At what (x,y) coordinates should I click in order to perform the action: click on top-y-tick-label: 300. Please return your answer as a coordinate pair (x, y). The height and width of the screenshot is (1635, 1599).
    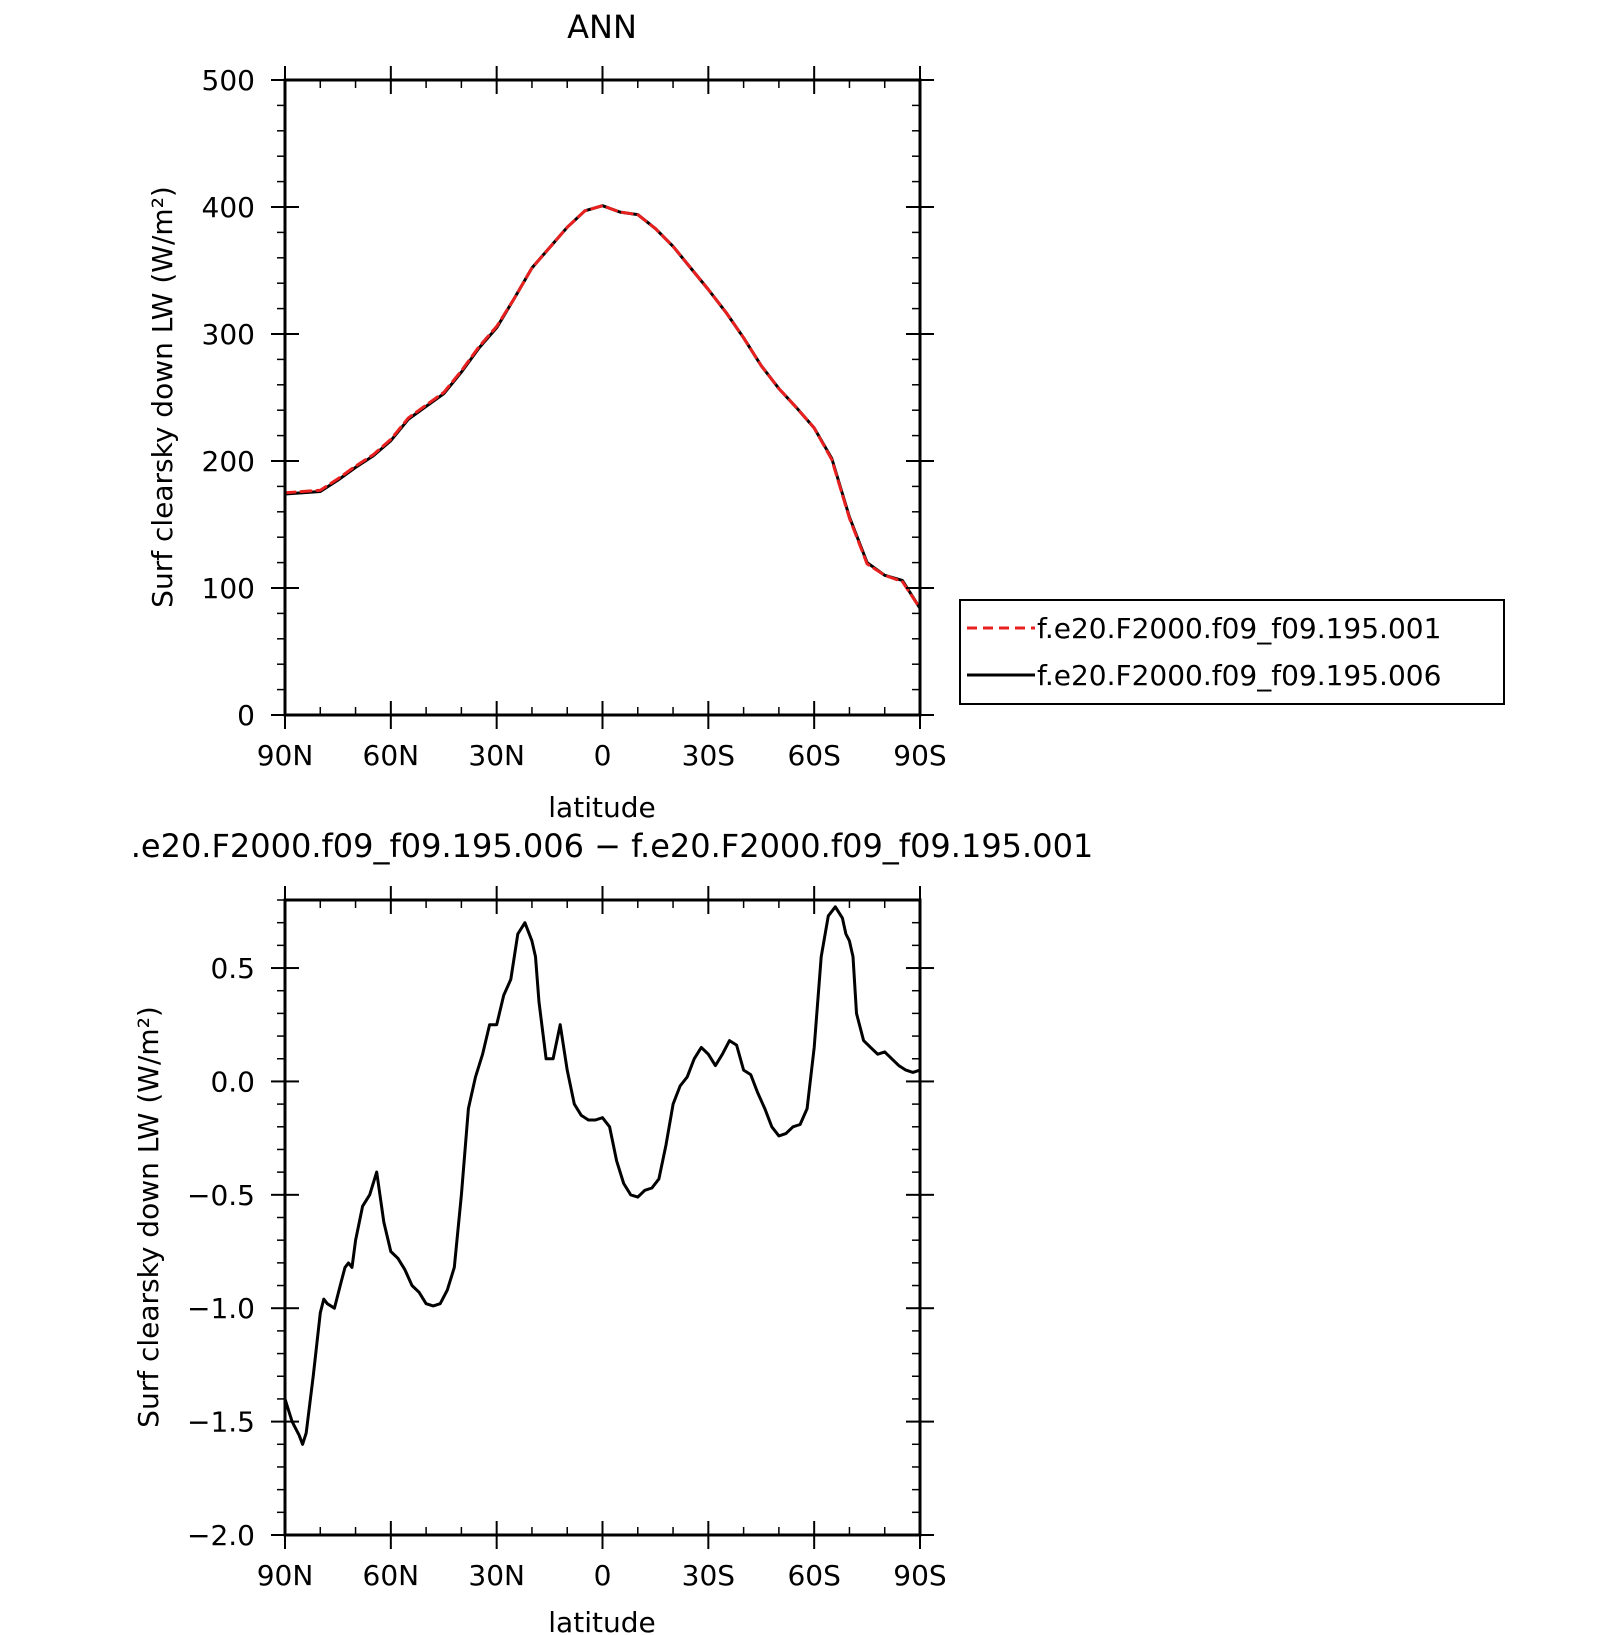
    Looking at the image, I should click on (228, 334).